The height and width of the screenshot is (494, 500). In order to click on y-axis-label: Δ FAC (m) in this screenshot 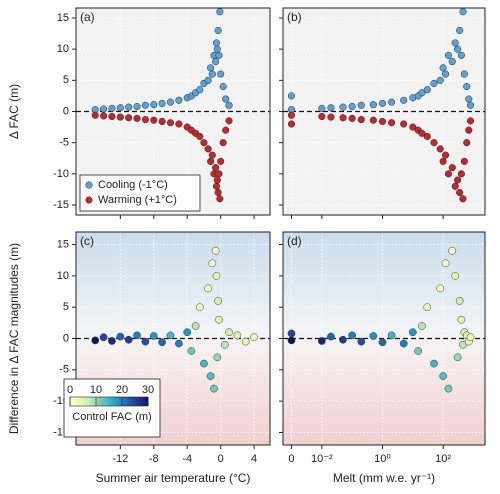, I will do `click(14, 111)`.